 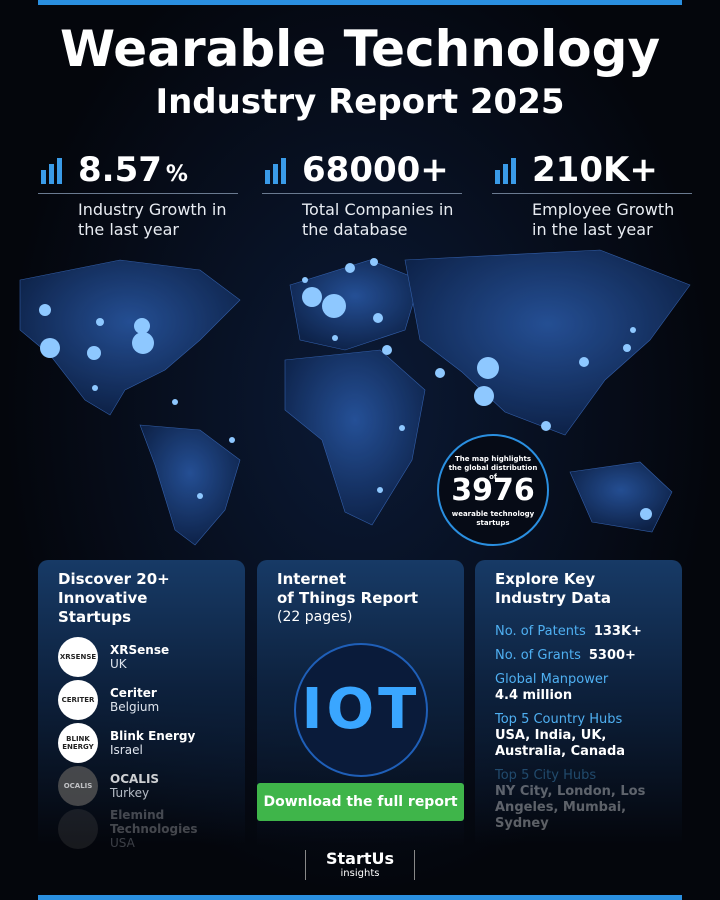 I want to click on report-pages: (22 pages), so click(x=315, y=617).